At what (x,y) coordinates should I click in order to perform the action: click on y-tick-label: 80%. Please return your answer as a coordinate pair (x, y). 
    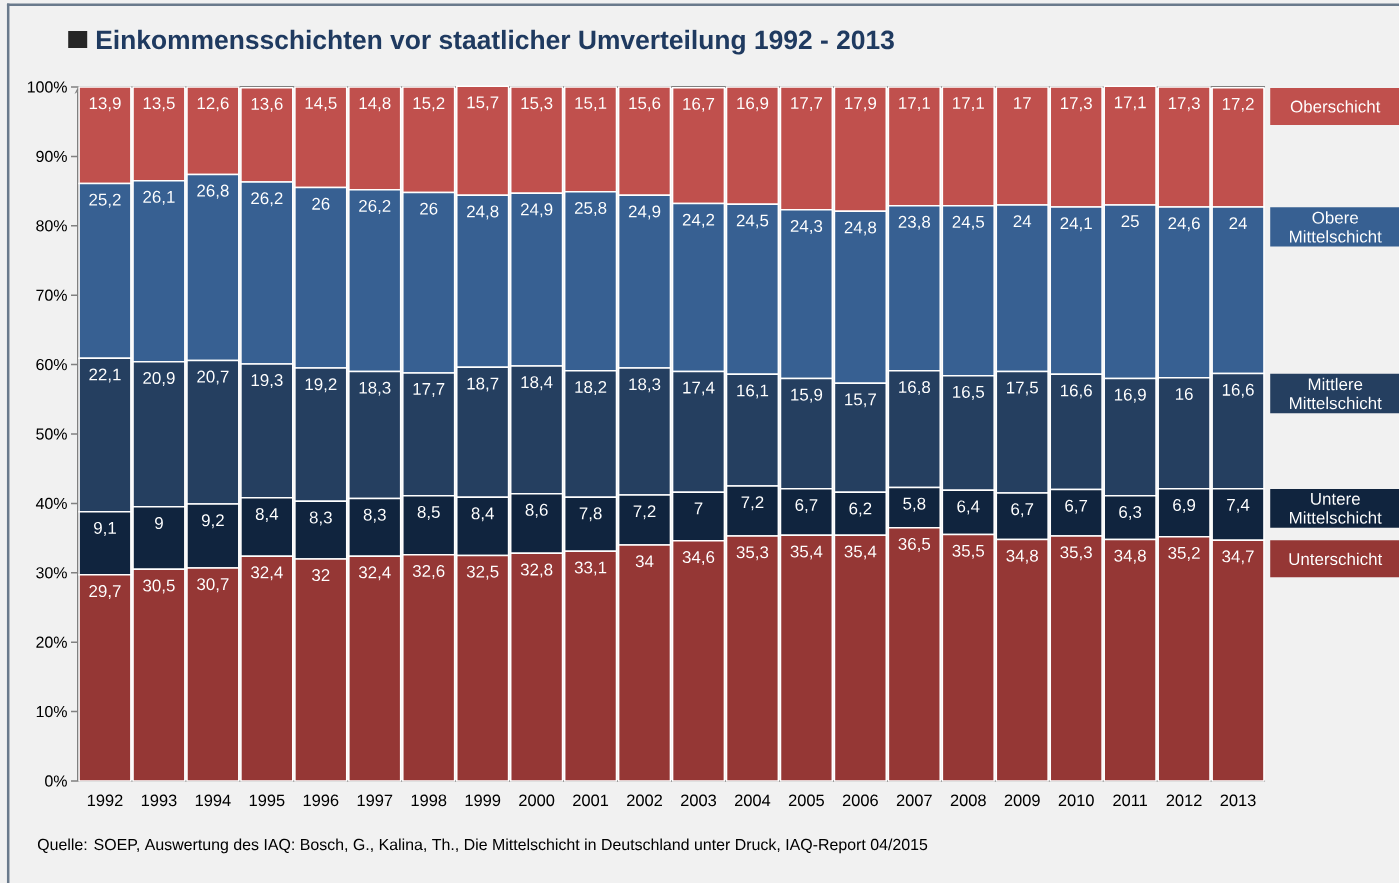
    Looking at the image, I should click on (51, 226).